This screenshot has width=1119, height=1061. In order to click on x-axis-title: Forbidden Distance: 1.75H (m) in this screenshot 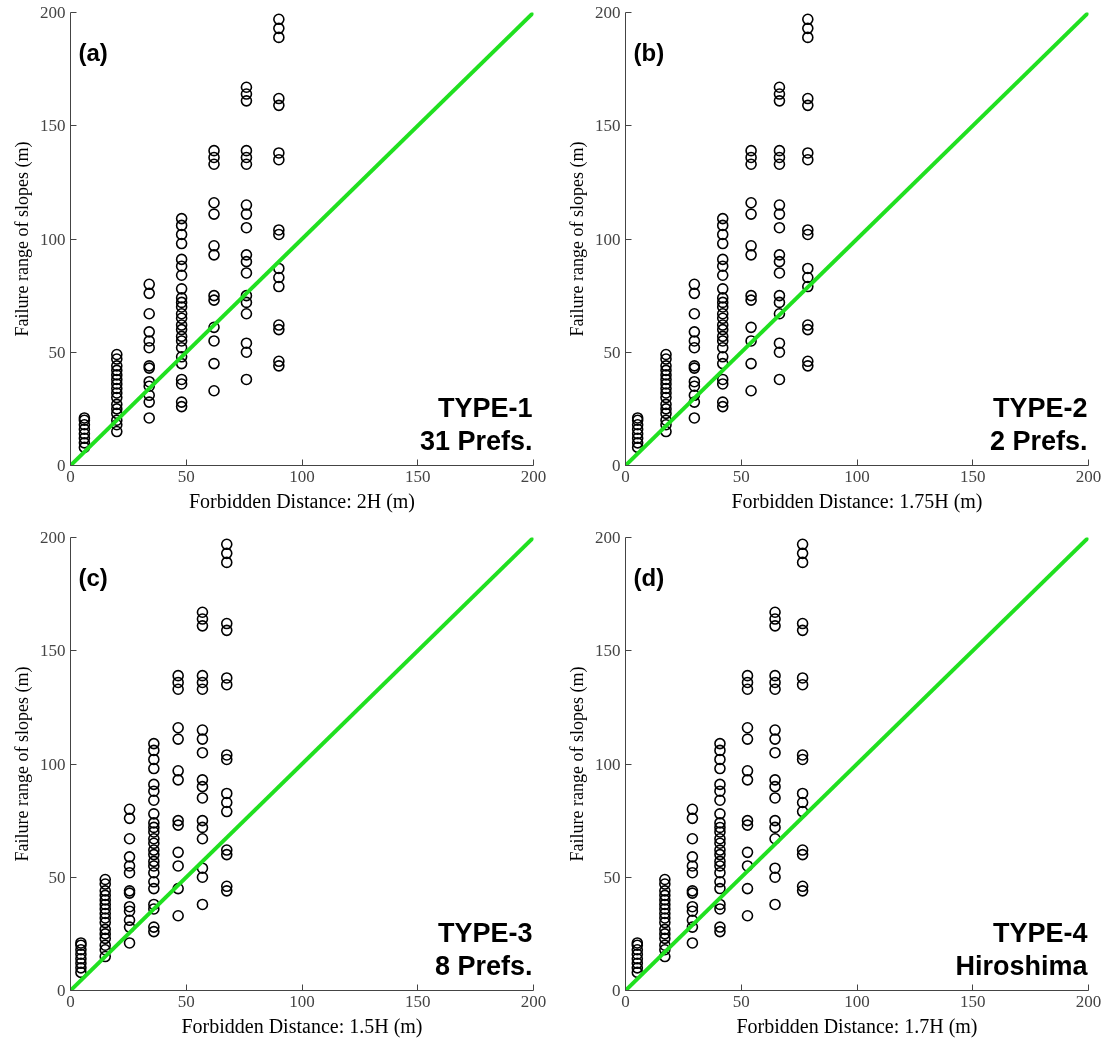, I will do `click(857, 501)`.